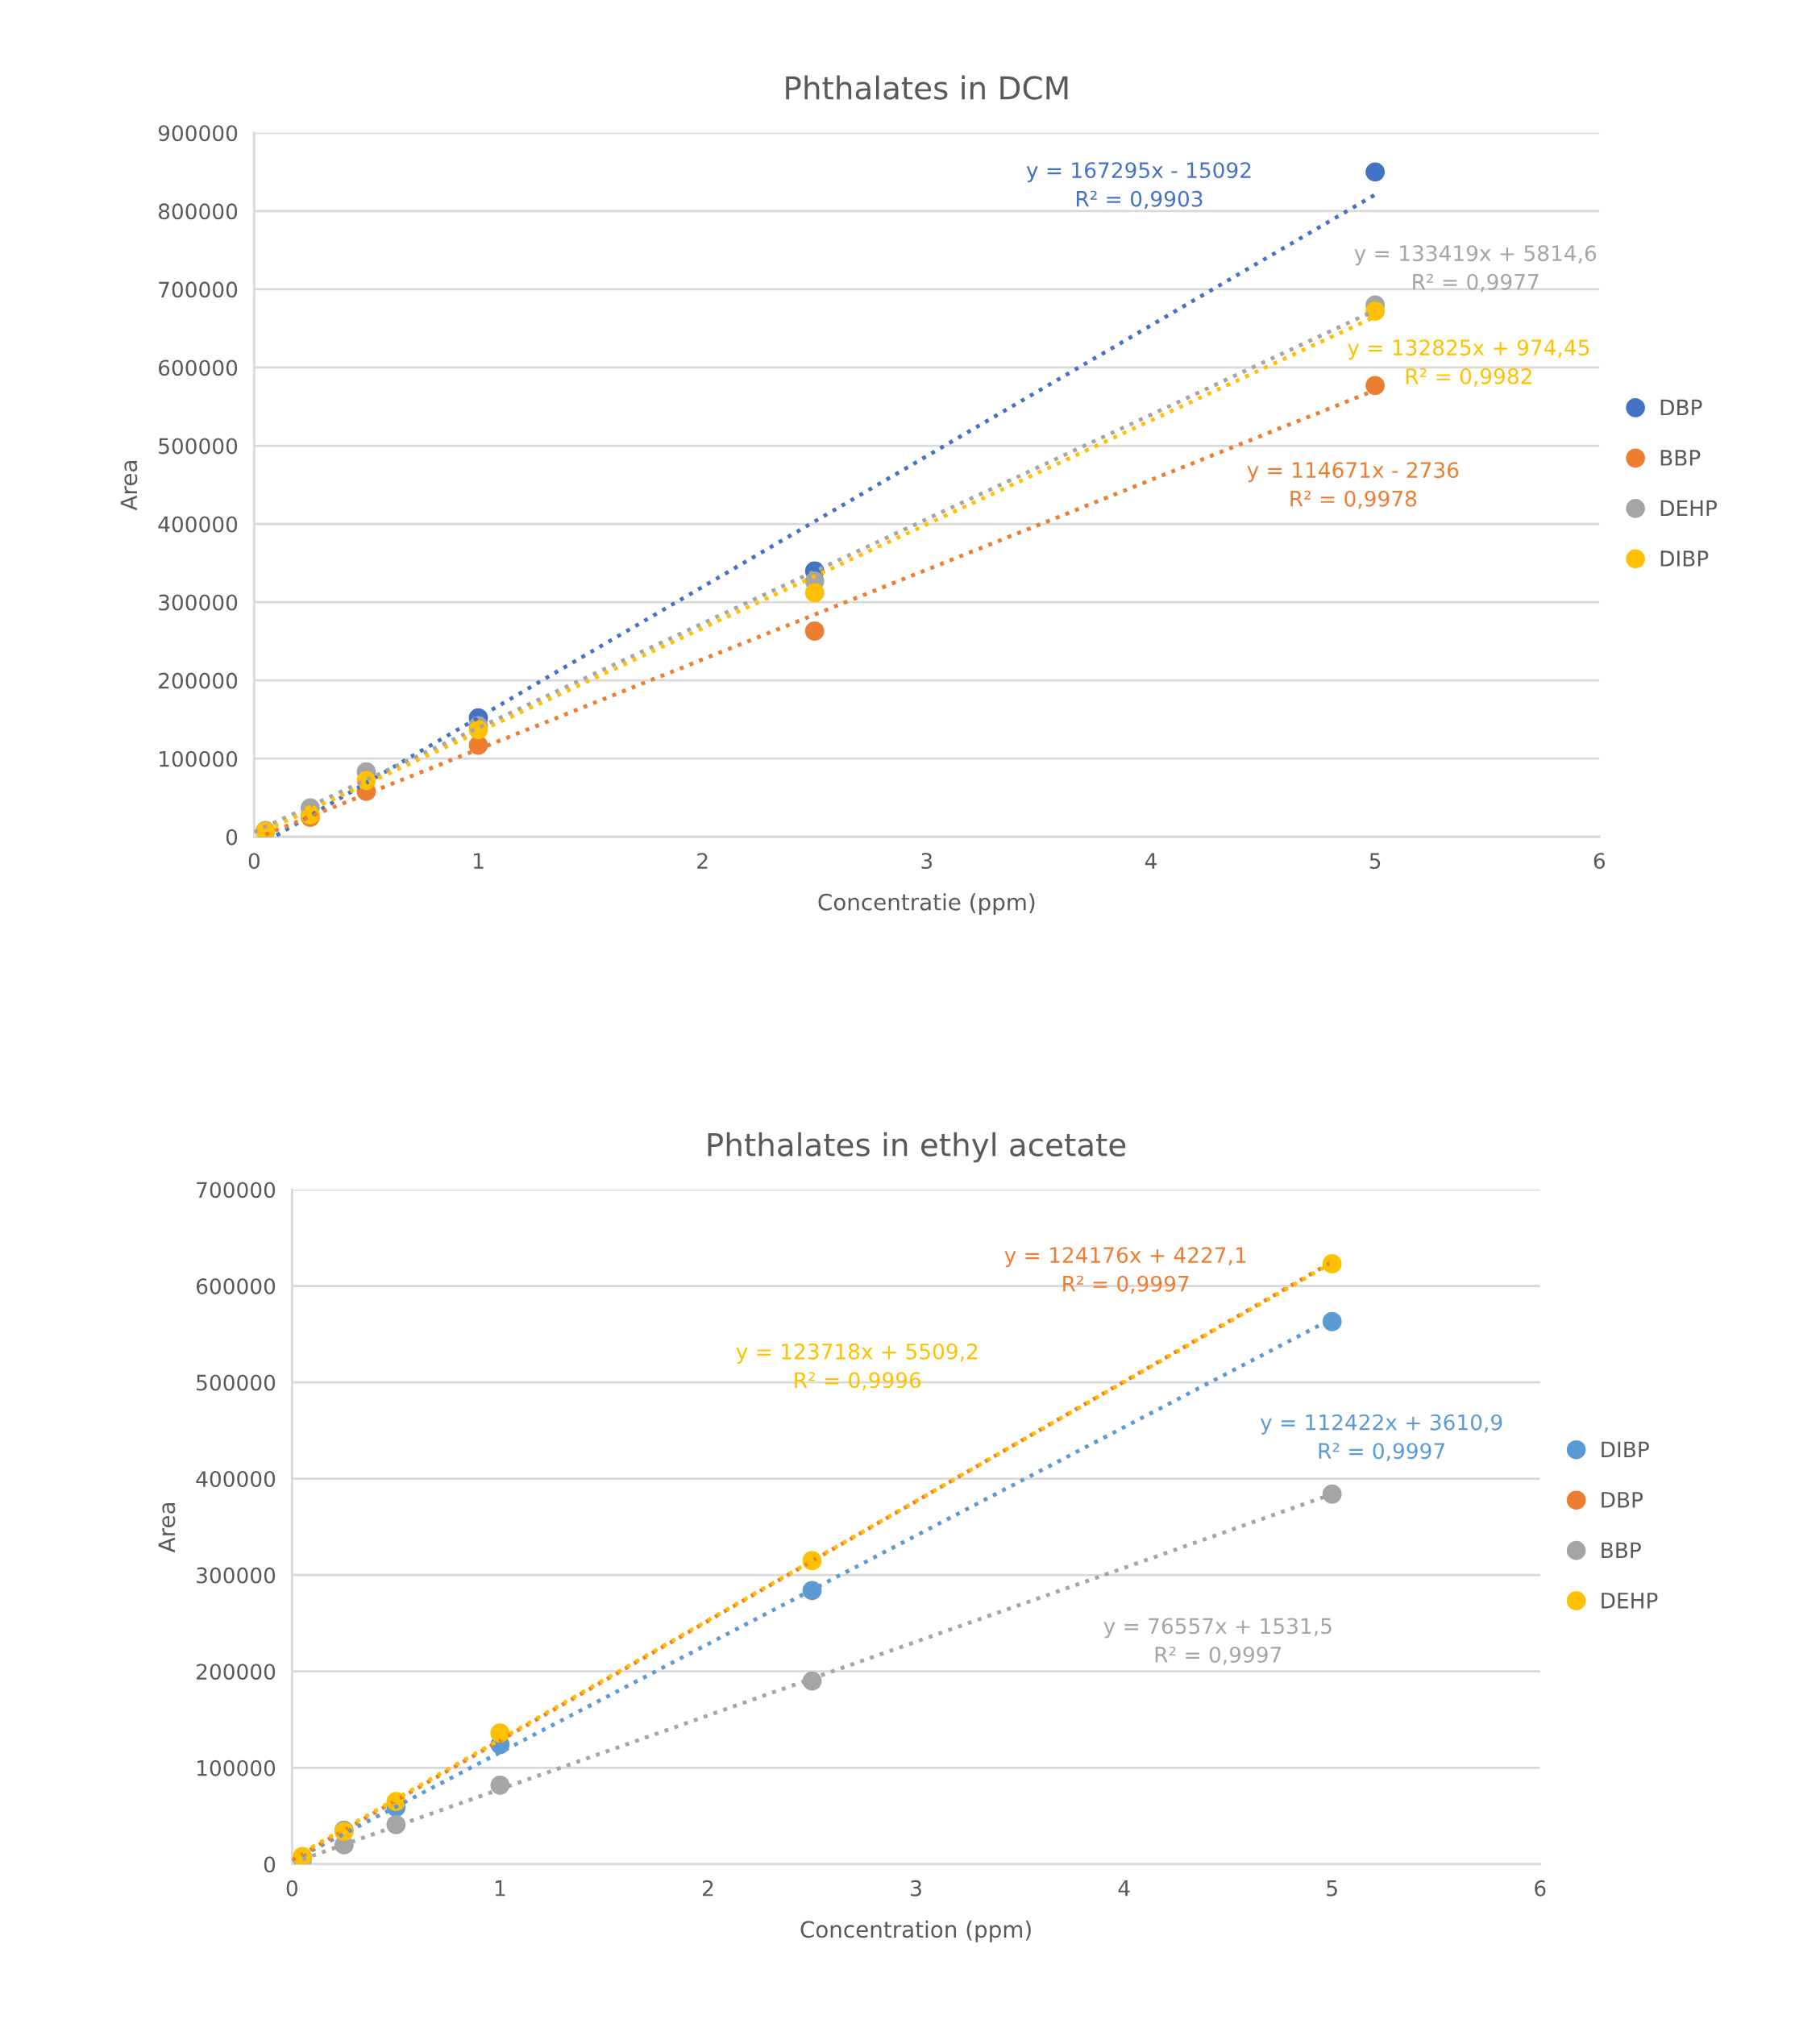 The height and width of the screenshot is (2044, 1795). Describe the element at coordinates (917, 1147) in the screenshot. I see `chart-title: Phthalates in ethyl acetate` at that location.